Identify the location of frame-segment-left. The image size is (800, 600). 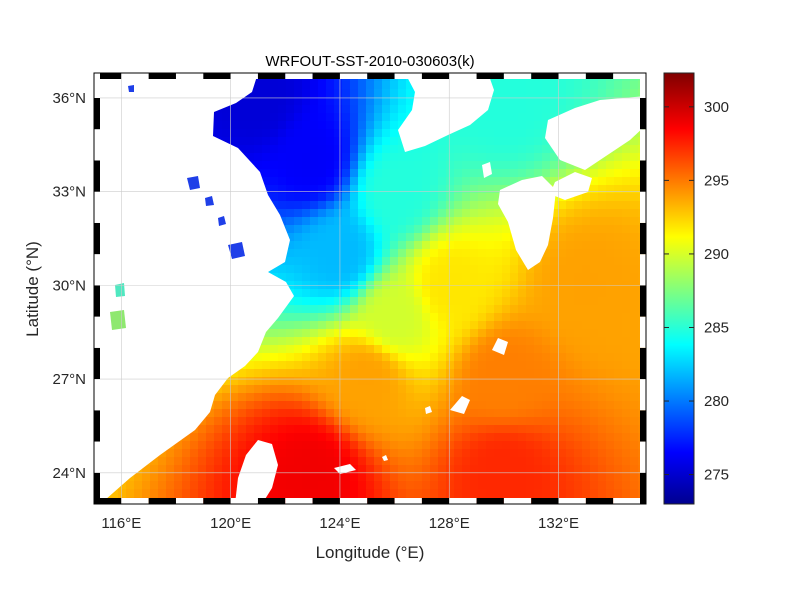
(97, 207).